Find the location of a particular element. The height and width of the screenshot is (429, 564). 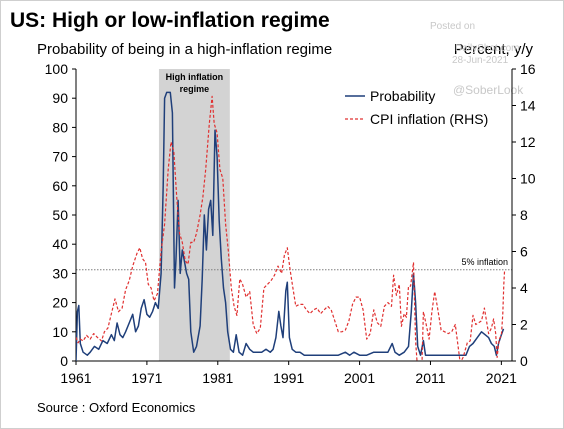

left-tick-label: 100 is located at coordinates (57, 69).